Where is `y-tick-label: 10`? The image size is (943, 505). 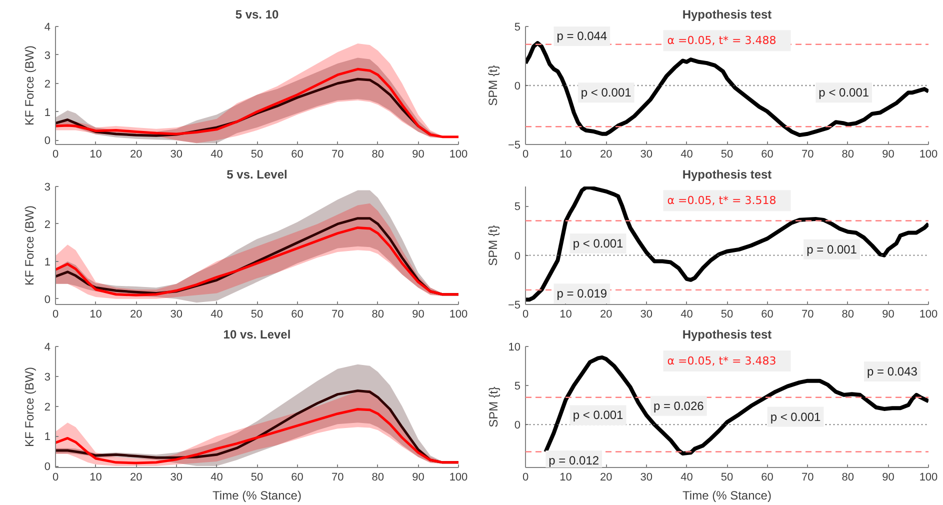
y-tick-label: 10 is located at coordinates (514, 348).